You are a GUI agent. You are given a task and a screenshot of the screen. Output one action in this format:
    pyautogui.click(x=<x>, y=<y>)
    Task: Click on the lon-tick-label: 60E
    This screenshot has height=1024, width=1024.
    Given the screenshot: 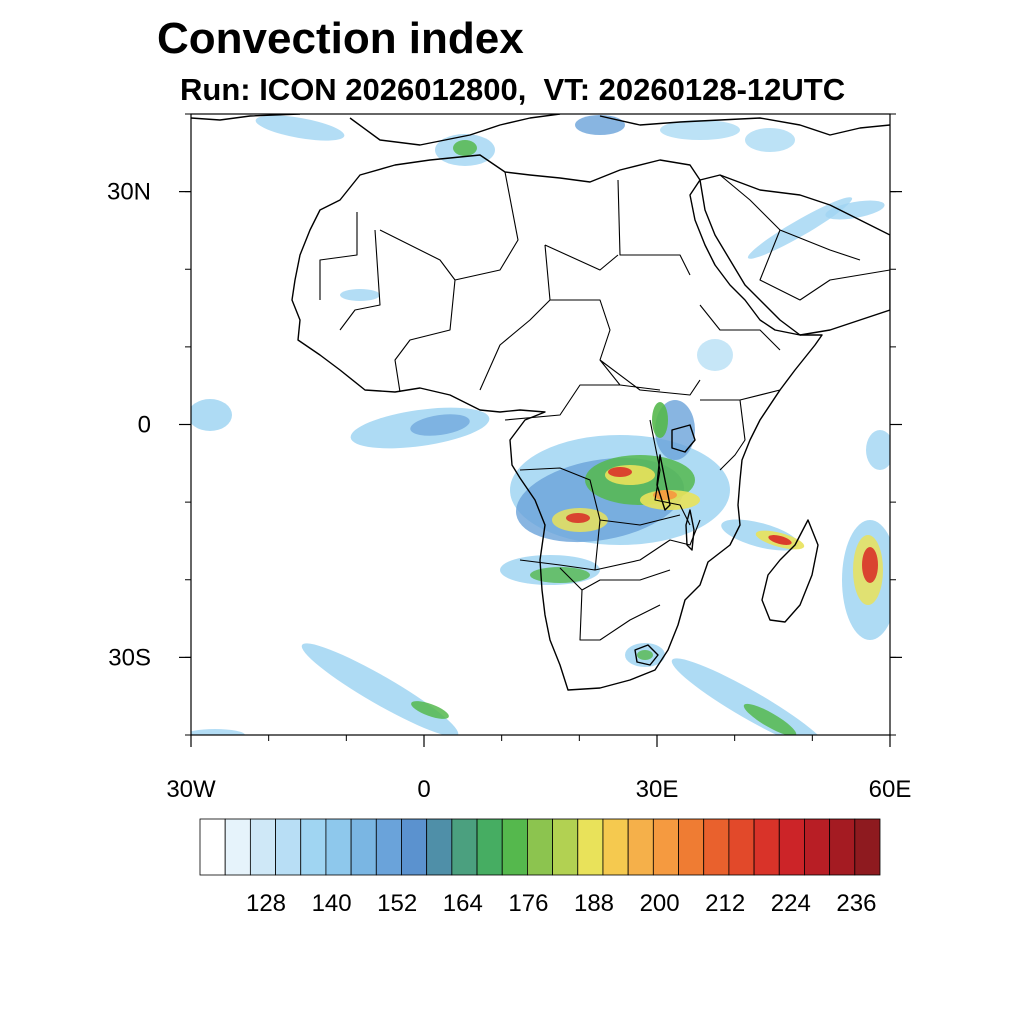 What is the action you would take?
    pyautogui.click(x=890, y=789)
    